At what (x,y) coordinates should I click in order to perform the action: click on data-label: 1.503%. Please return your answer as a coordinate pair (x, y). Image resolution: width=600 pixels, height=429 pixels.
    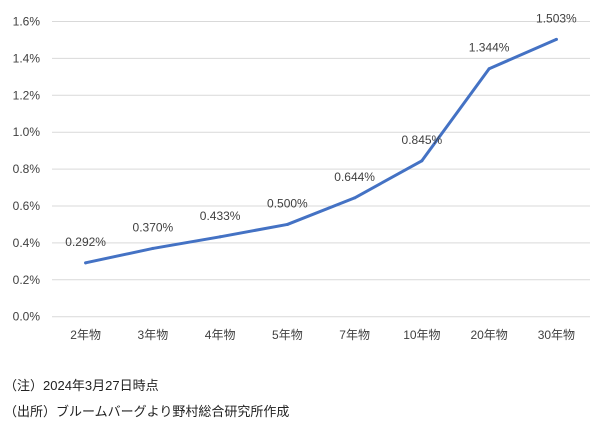
    Looking at the image, I should click on (556, 18).